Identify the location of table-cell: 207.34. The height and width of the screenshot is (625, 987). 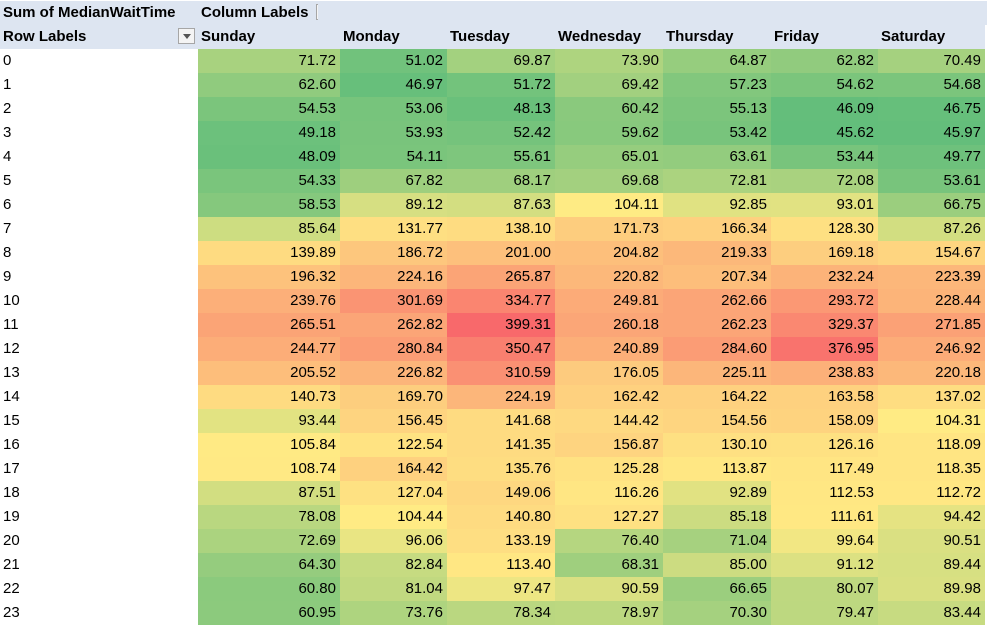
(717, 277).